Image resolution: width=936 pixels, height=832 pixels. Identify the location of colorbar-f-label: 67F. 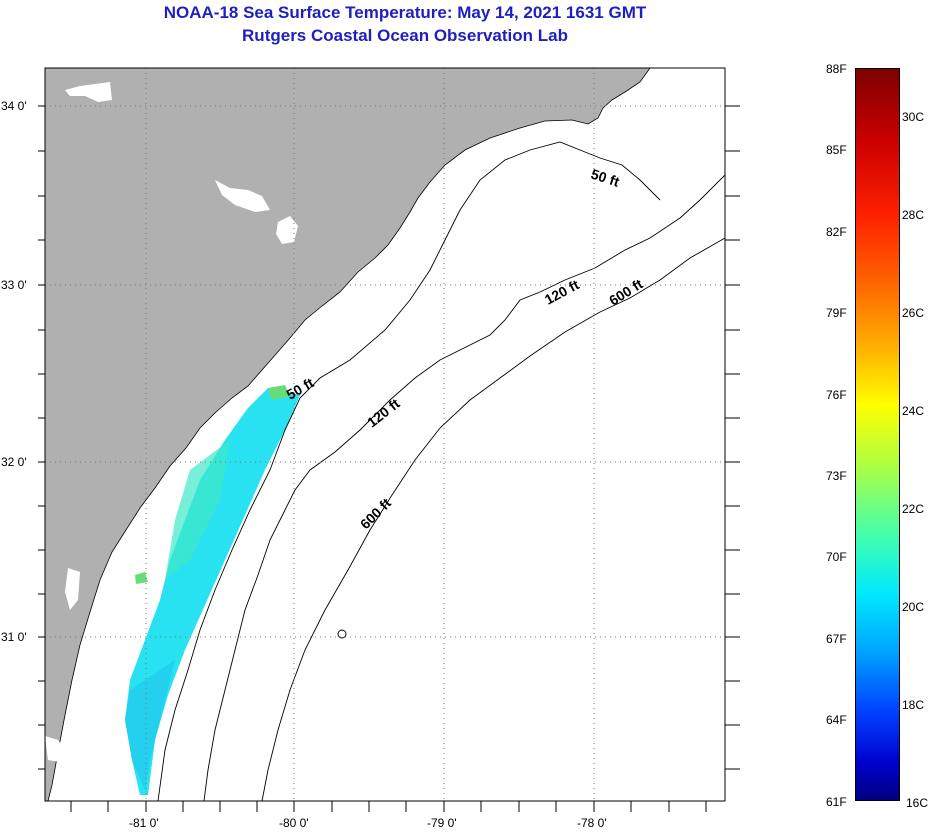
(836, 639).